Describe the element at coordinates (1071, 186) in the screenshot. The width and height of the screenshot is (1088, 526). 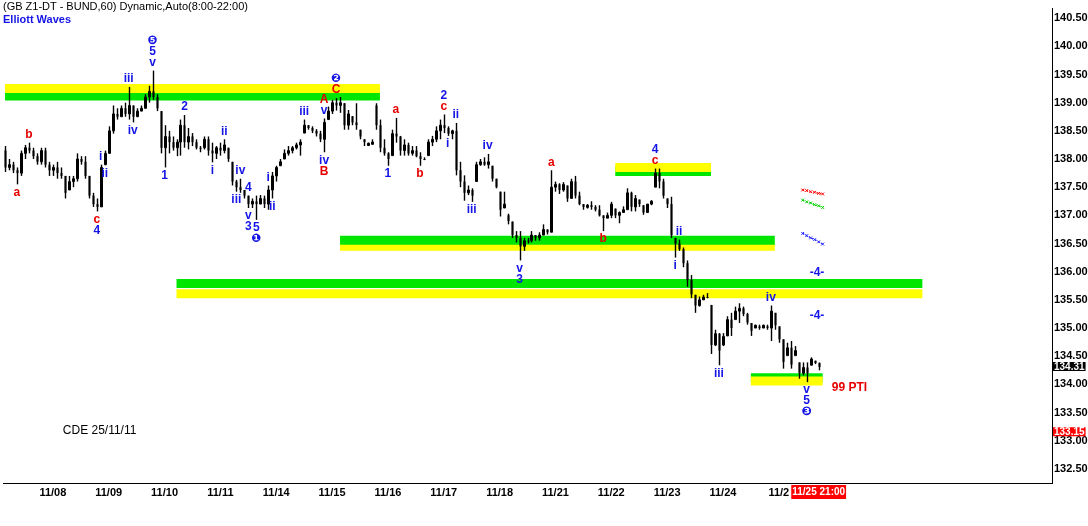
I see `y-tick-label: 137.50` at that location.